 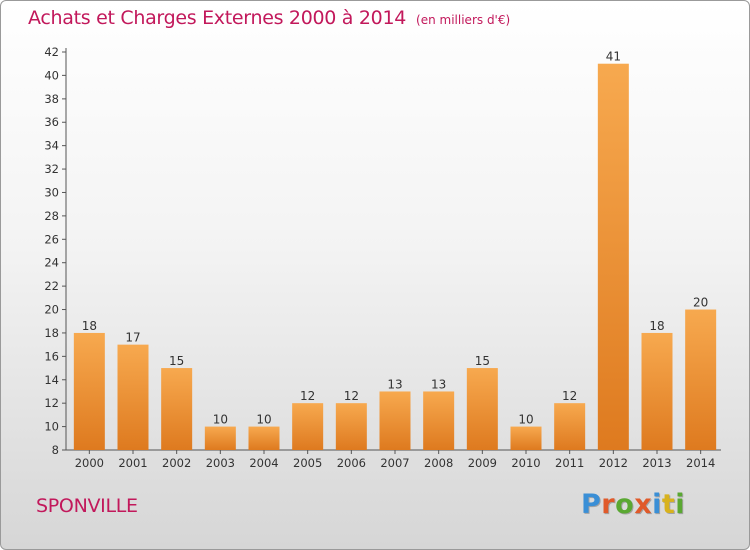 What do you see at coordinates (668, 504) in the screenshot?
I see `logo-letter: t` at bounding box center [668, 504].